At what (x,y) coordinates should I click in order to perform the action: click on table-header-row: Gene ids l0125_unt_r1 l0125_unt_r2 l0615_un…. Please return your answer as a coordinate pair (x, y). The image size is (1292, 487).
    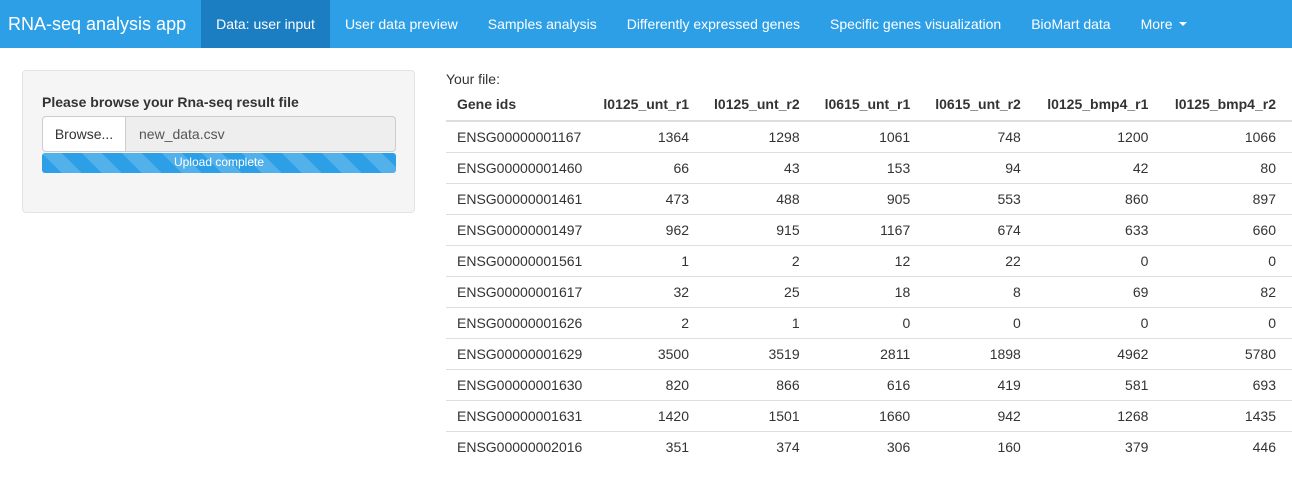
    Looking at the image, I should click on (869, 105).